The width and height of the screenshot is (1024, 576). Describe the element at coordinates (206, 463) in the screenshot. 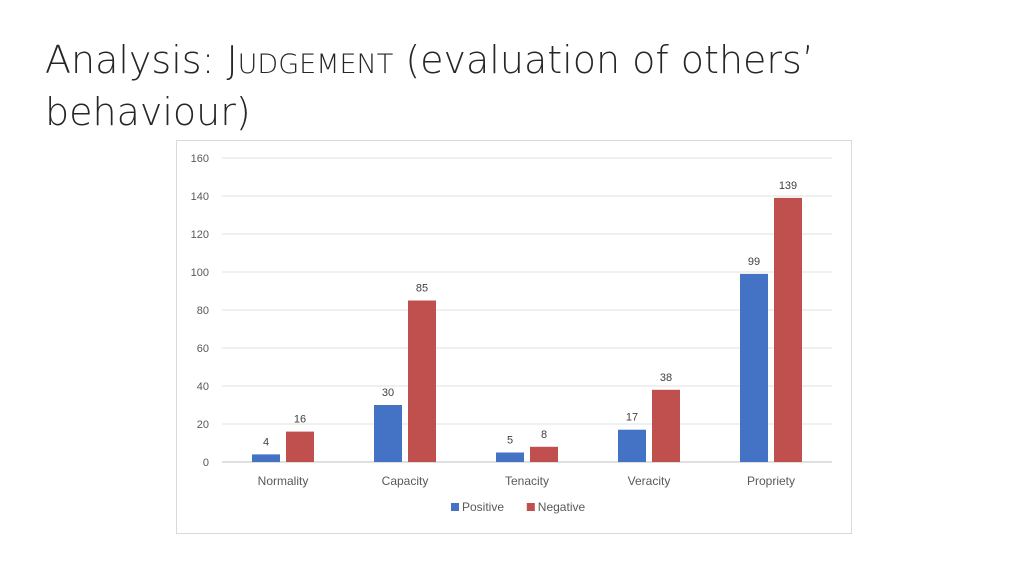

I see `y-tick-label: 0` at that location.